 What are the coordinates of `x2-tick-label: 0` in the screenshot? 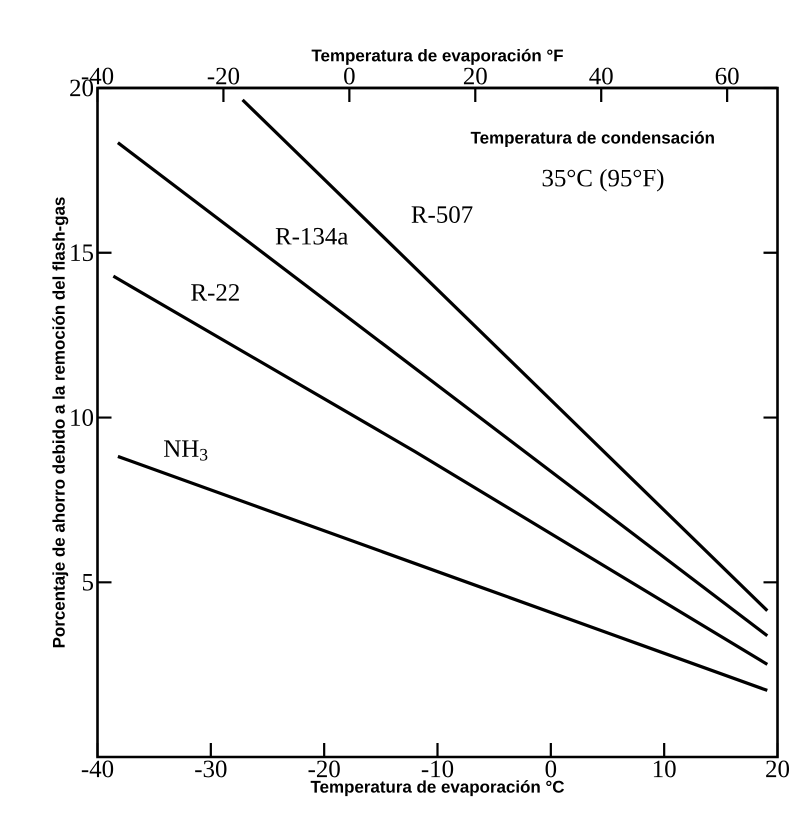 It's located at (349, 76).